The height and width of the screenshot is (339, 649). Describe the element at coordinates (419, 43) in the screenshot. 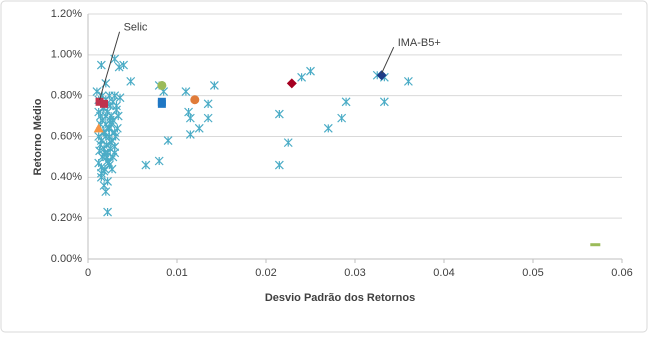

I see `annotation: IMA-B5+` at that location.